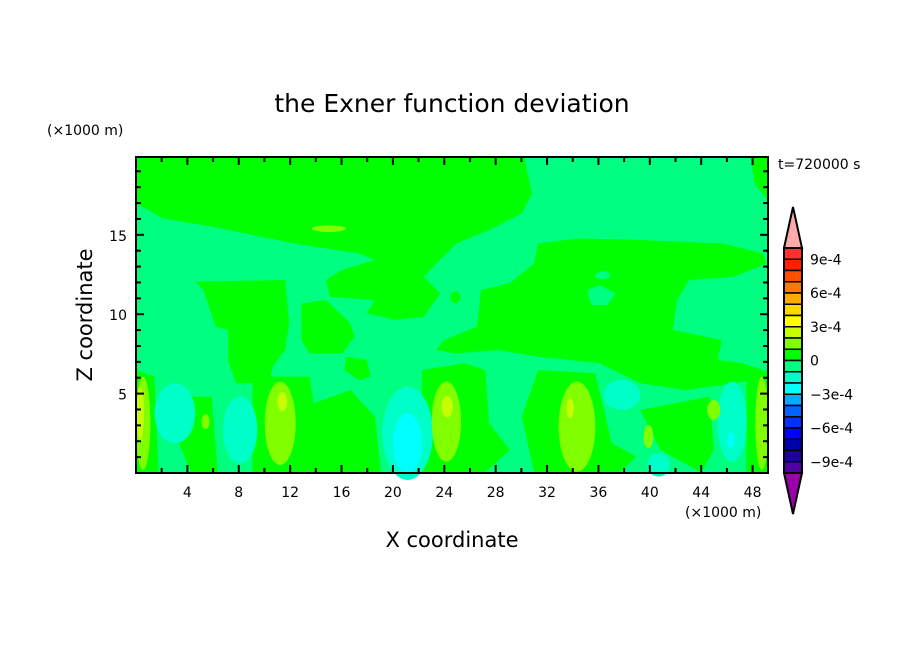  I want to click on colorbar-over-triangle, so click(793, 227).